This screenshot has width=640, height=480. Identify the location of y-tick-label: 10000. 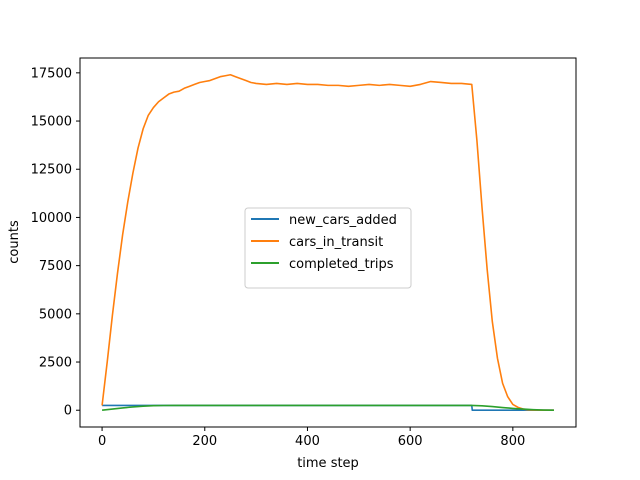
(51, 218).